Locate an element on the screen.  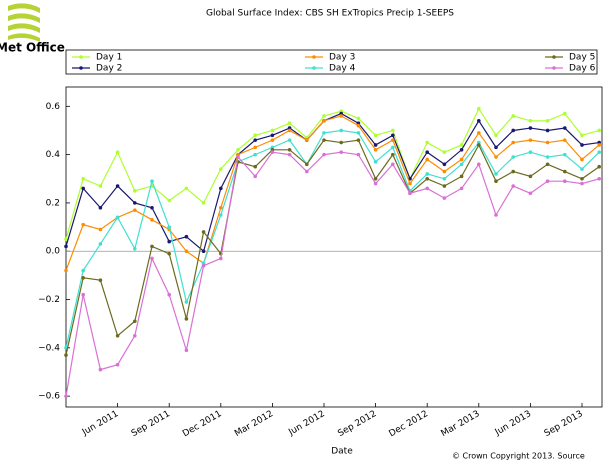
y-tick-label: 0.2 is located at coordinates (53, 203).